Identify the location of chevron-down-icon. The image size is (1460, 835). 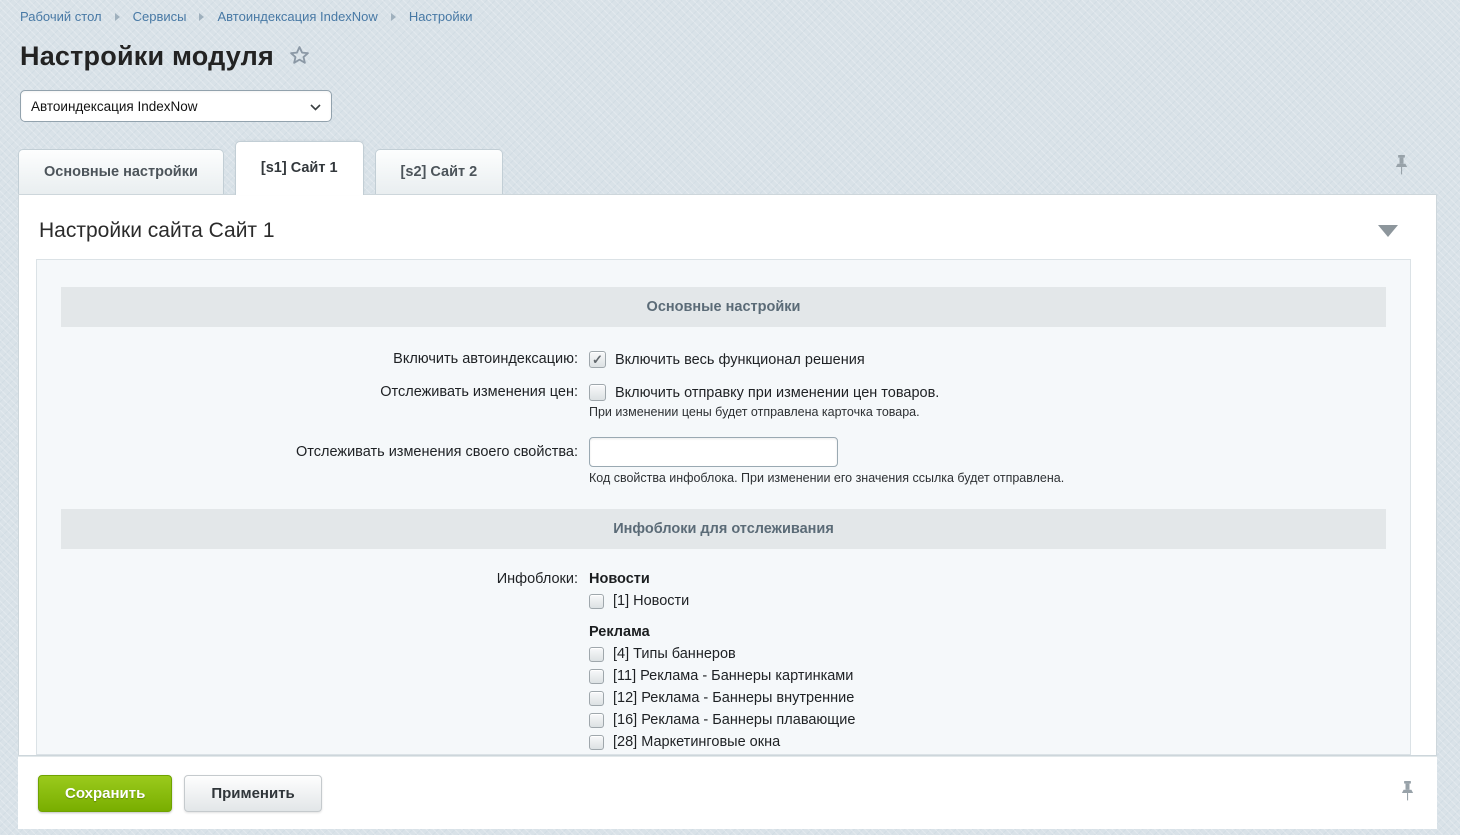
(315, 106).